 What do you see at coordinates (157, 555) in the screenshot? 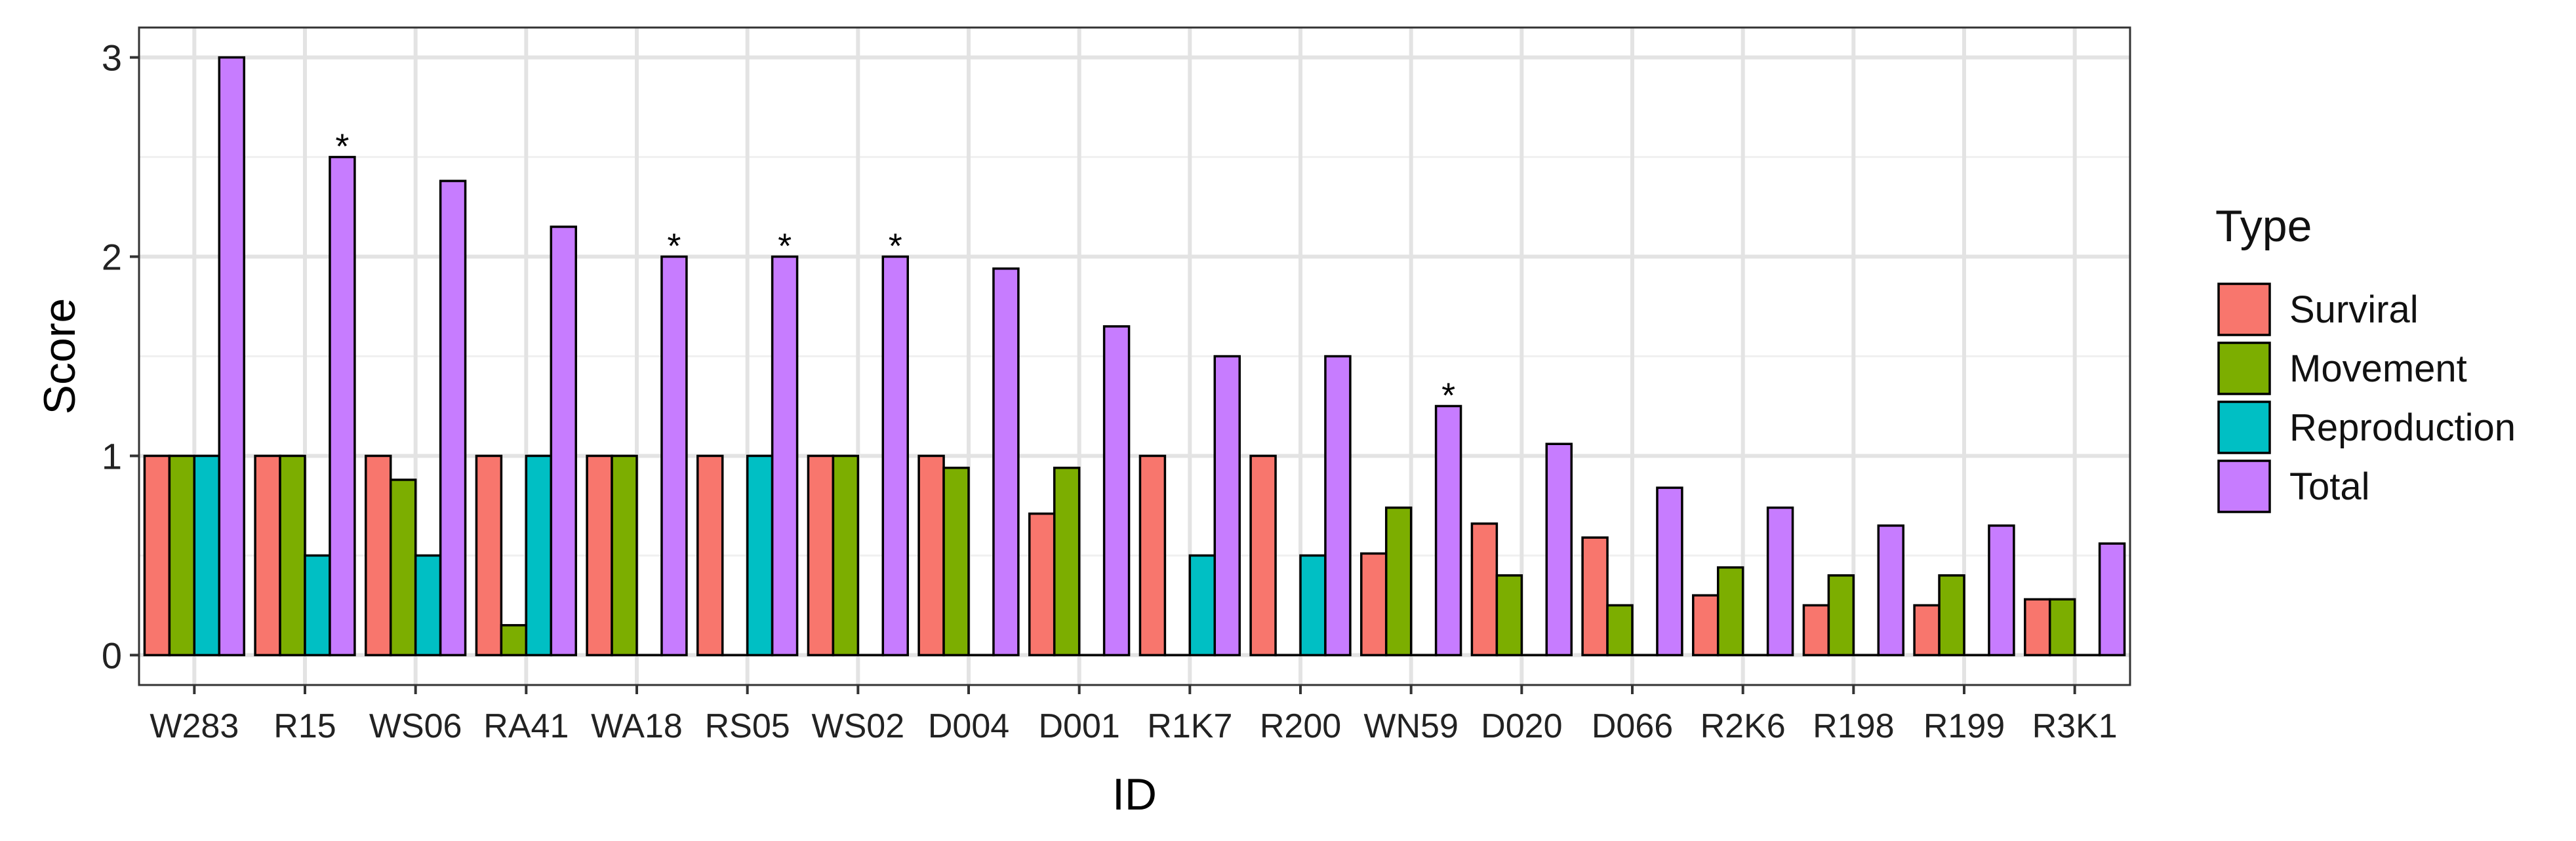
I see `bar-surviral-w283` at bounding box center [157, 555].